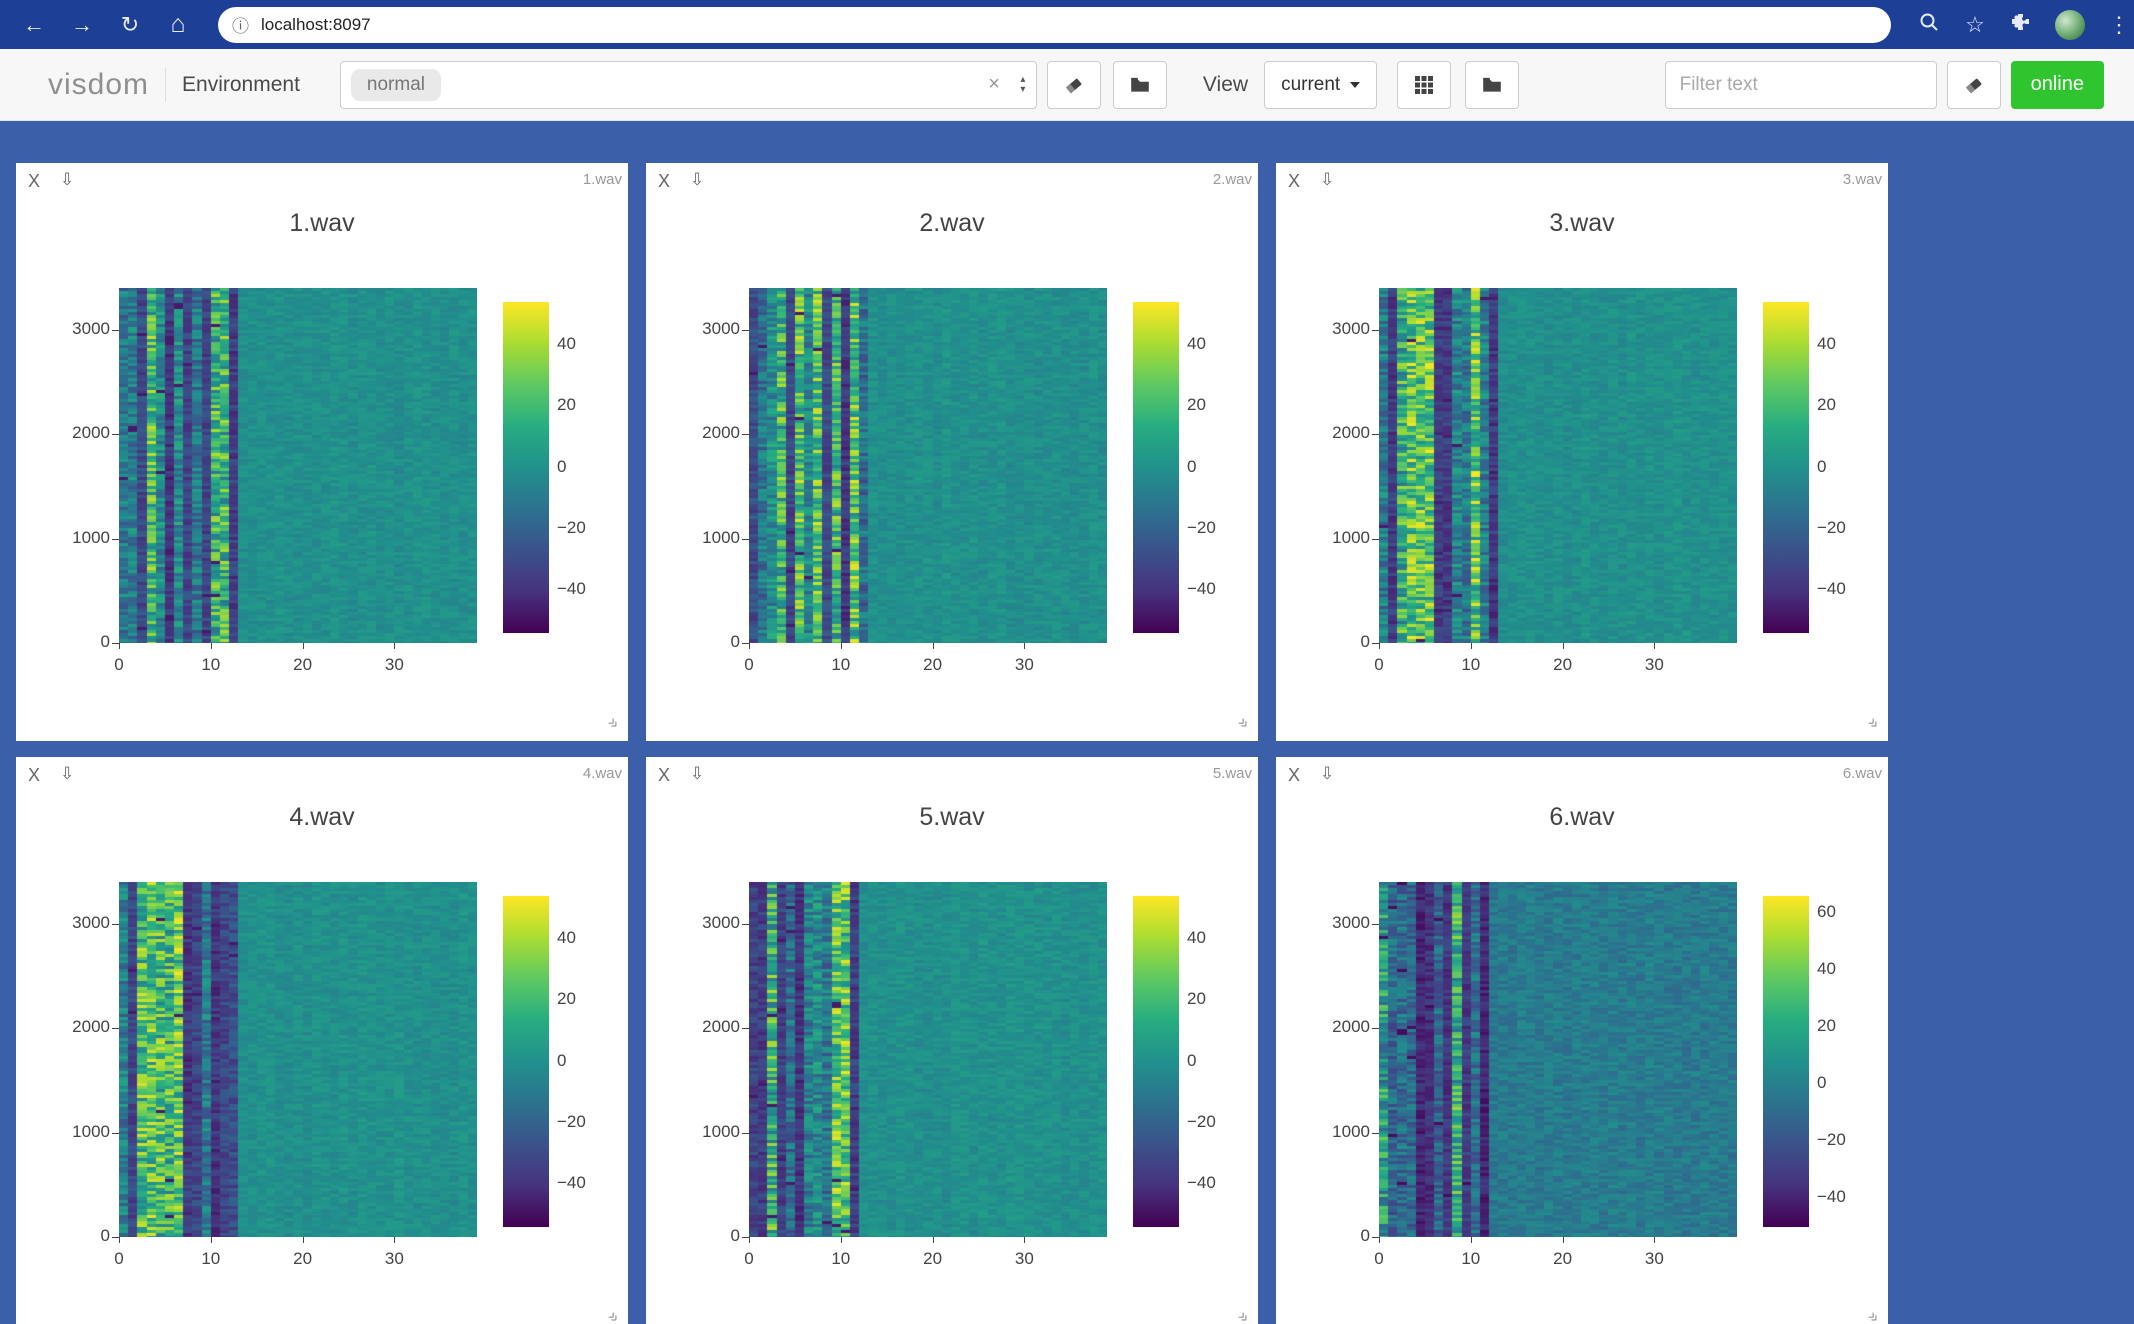 The height and width of the screenshot is (1324, 2134). Describe the element at coordinates (2021, 25) in the screenshot. I see `extensions-puzzle-icon` at that location.